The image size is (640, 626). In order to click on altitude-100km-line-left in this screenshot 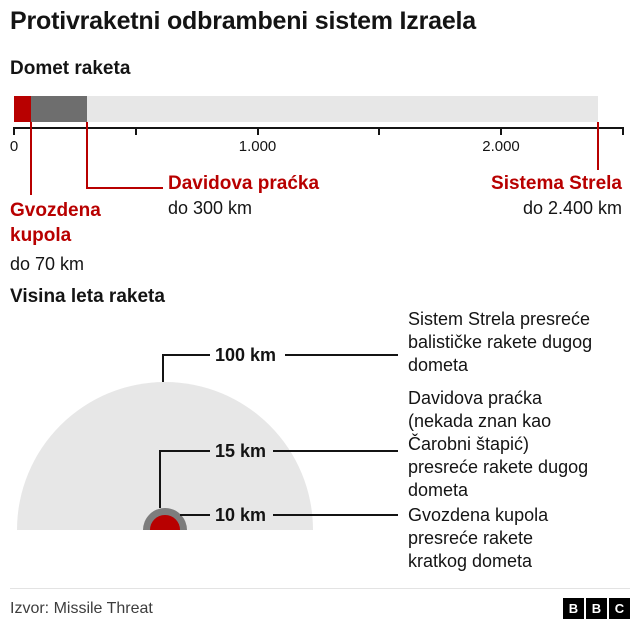, I will do `click(186, 355)`.